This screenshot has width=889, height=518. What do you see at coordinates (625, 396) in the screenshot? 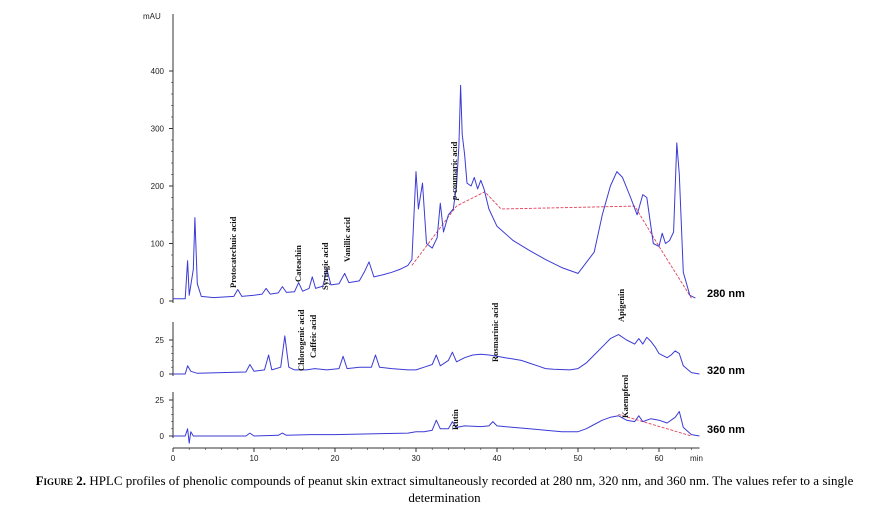
I see `peak-label: Kaempferol` at bounding box center [625, 396].